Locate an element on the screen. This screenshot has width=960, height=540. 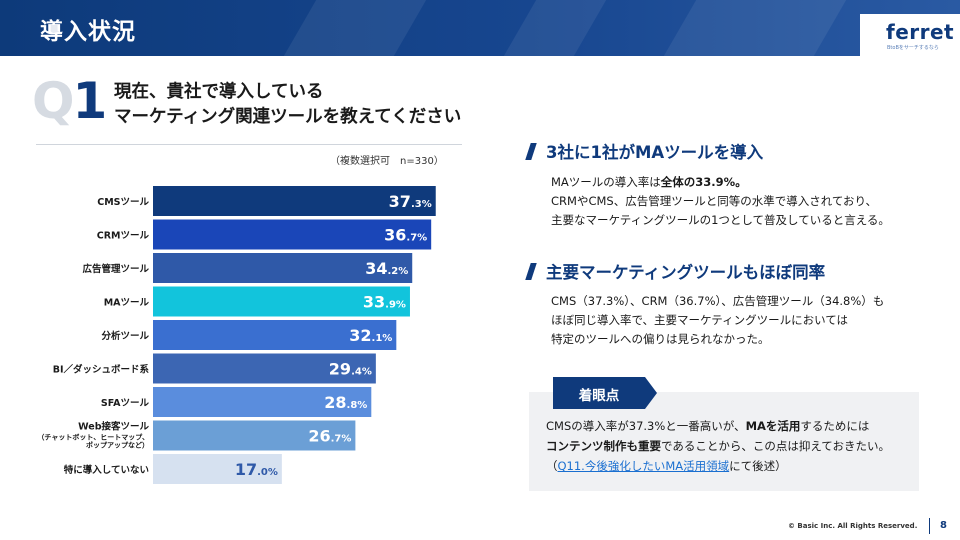
note-tag: 着眼点 is located at coordinates (605, 393).